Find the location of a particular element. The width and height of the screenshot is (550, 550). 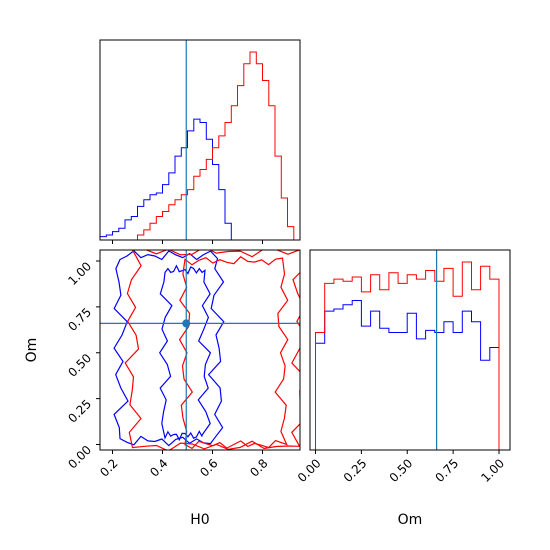

h0-tick-label: 0.2 is located at coordinates (108, 467).